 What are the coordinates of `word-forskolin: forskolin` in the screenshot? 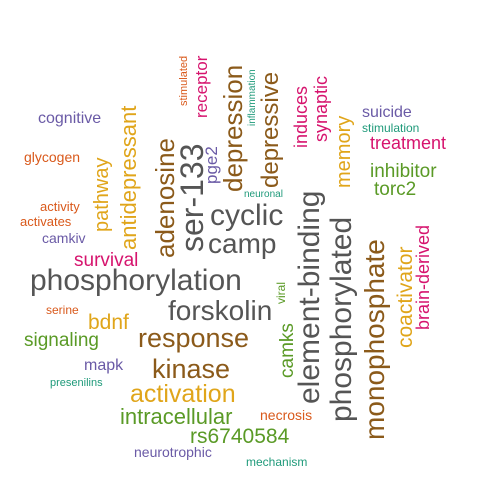 It's located at (220, 310).